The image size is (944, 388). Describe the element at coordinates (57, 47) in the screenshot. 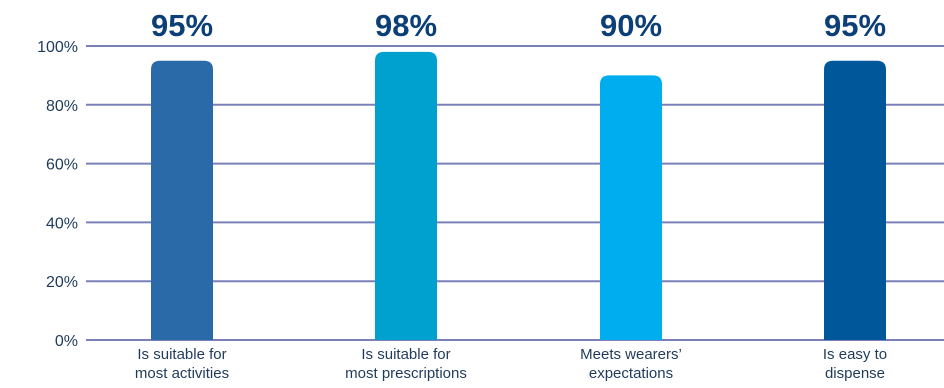

I see `y-tick-label: 100%` at that location.